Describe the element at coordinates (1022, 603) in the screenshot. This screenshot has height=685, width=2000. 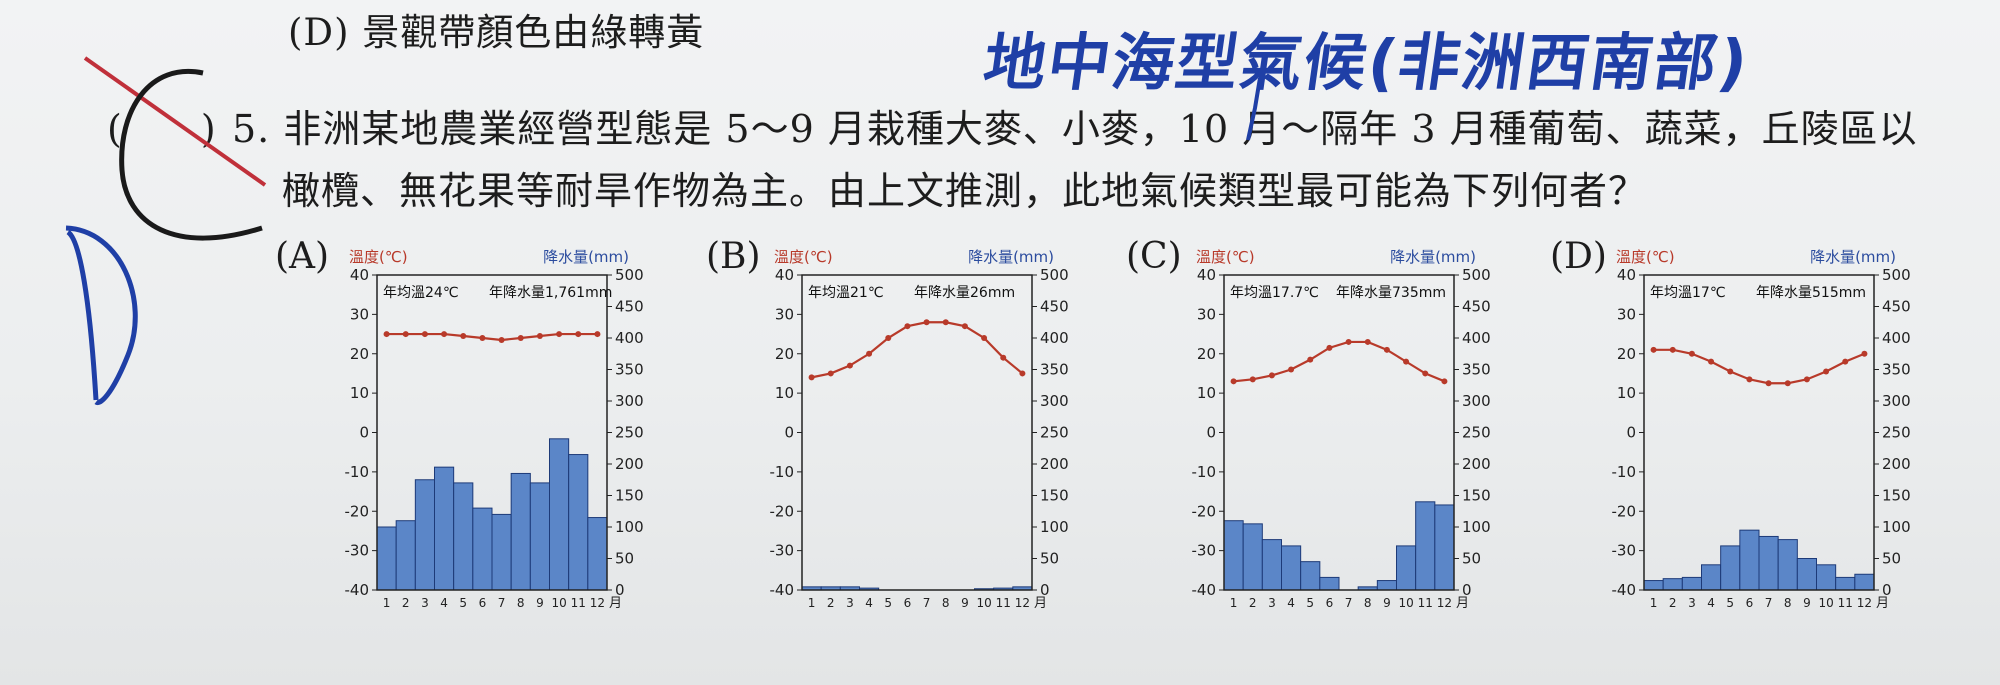
I see `month-label: 12` at that location.